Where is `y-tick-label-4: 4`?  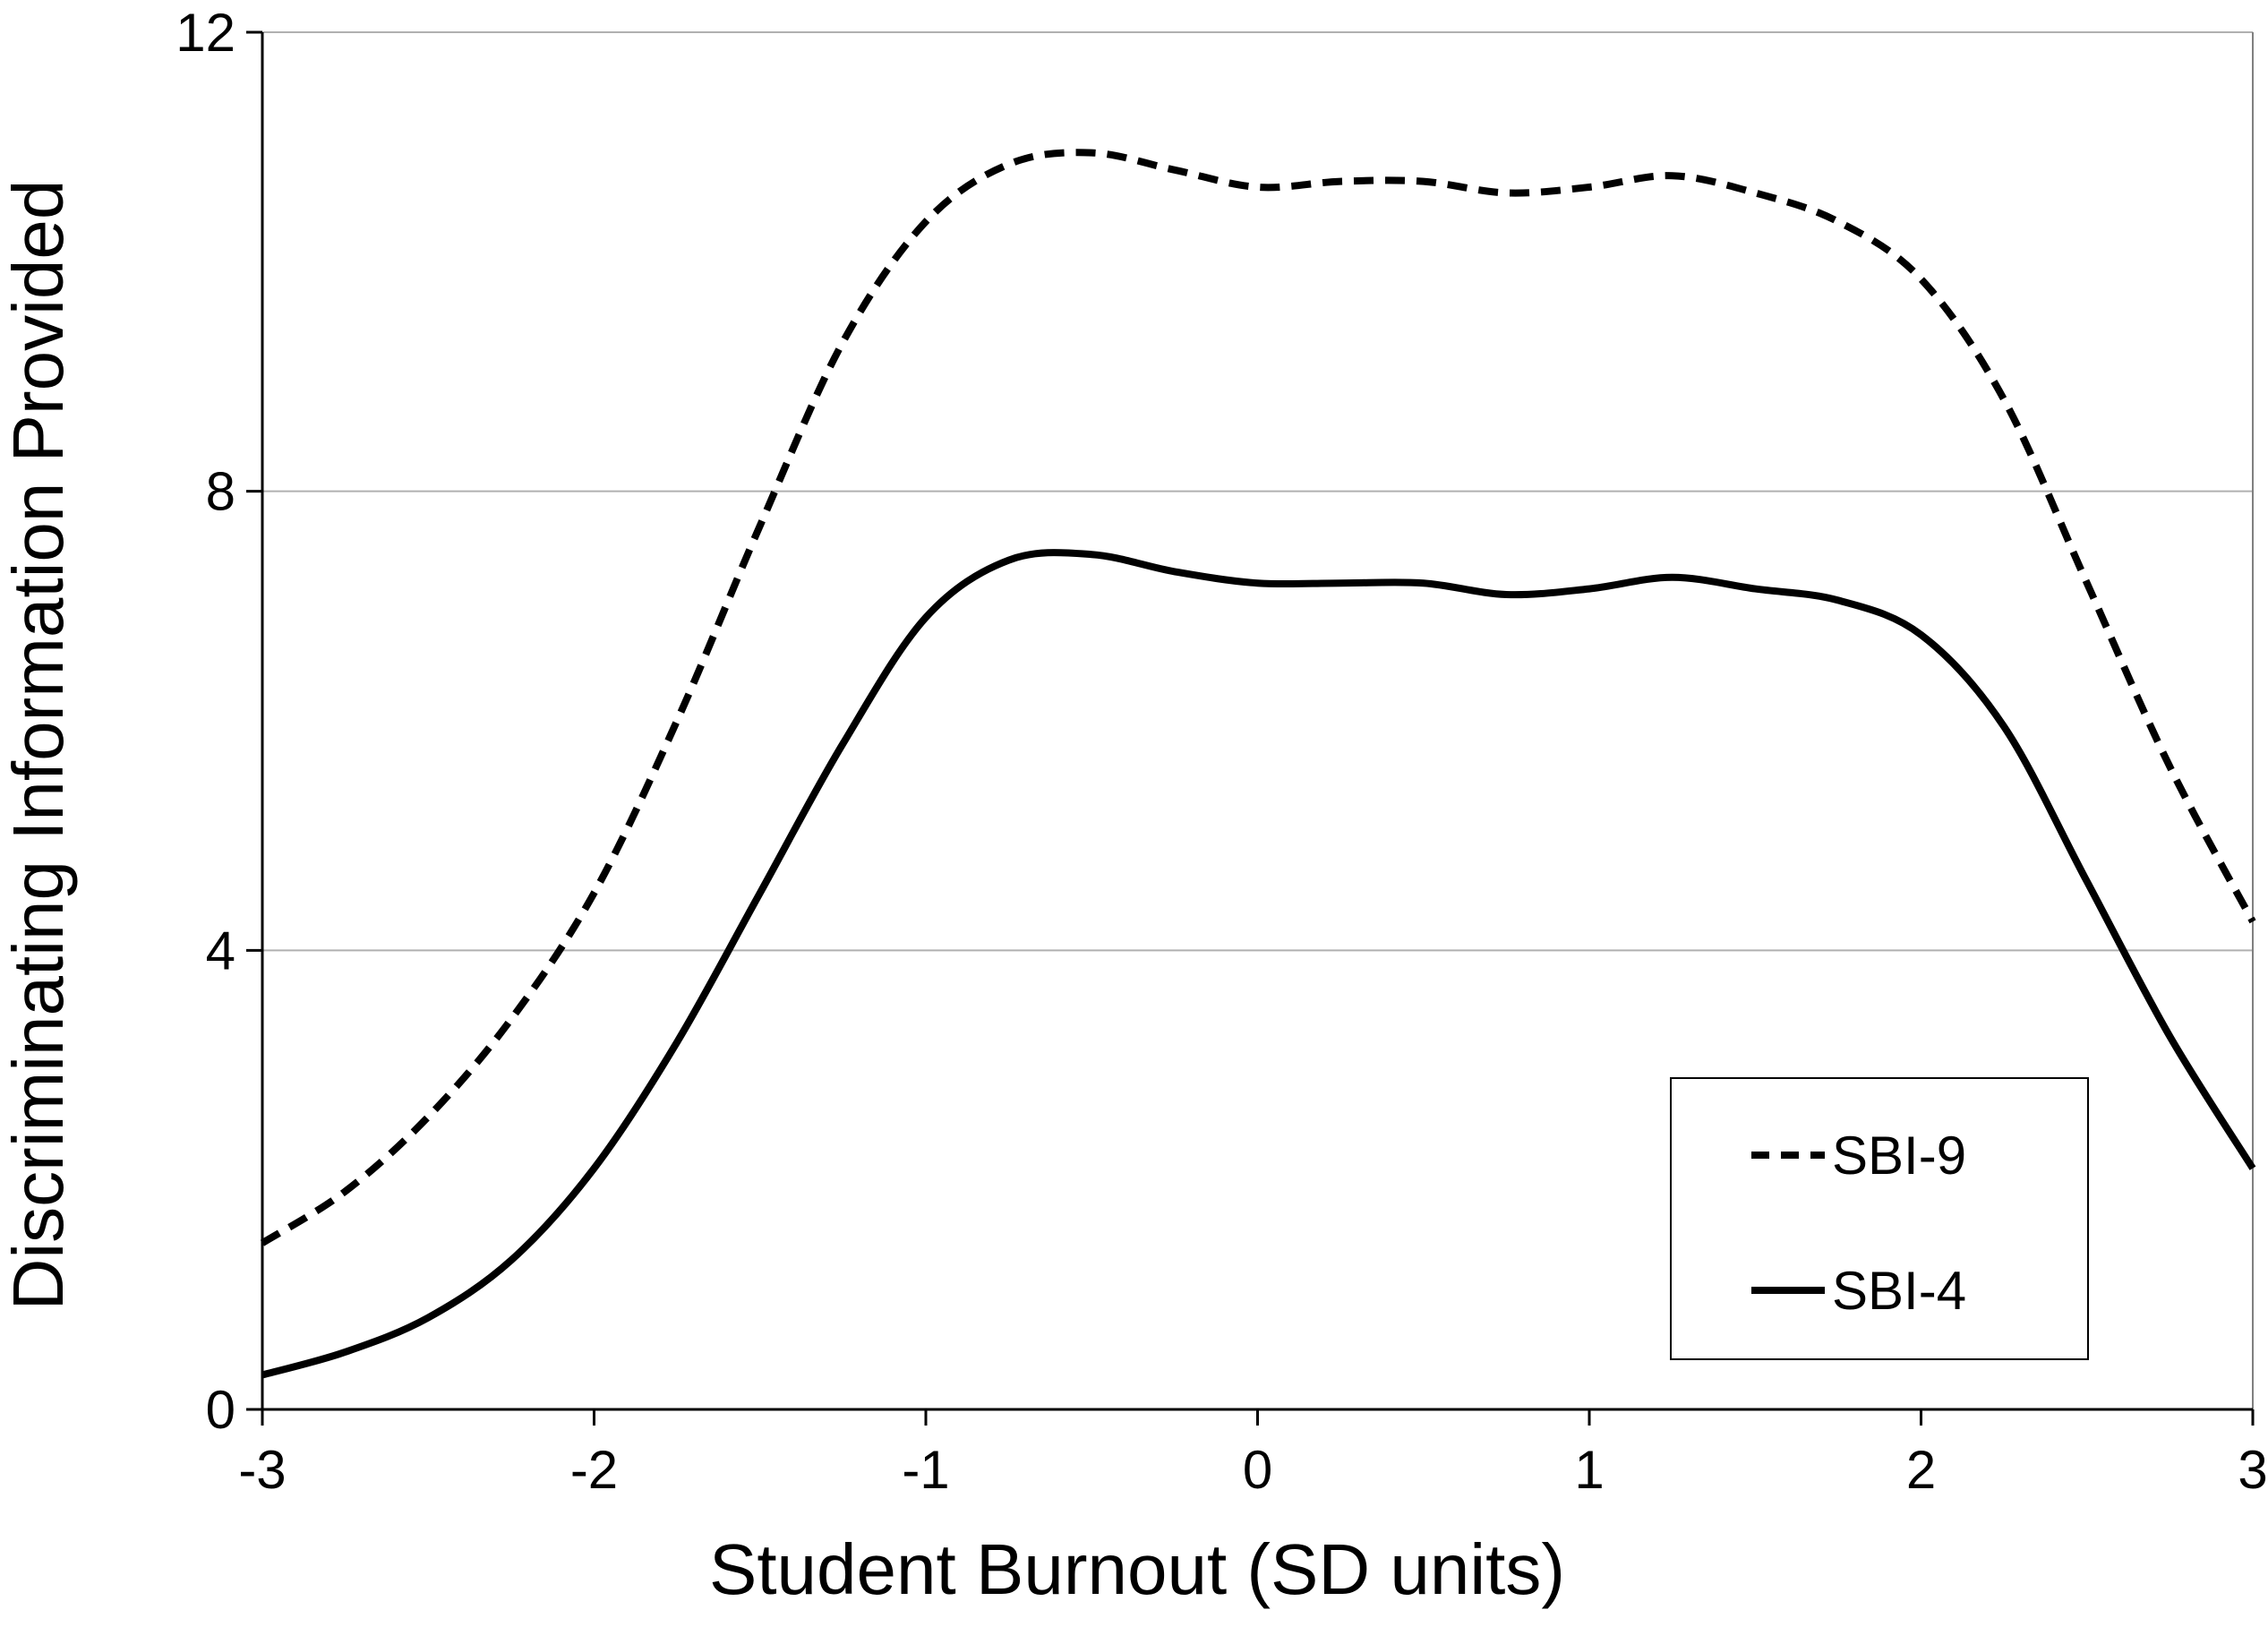 y-tick-label-4: 4 is located at coordinates (220, 950).